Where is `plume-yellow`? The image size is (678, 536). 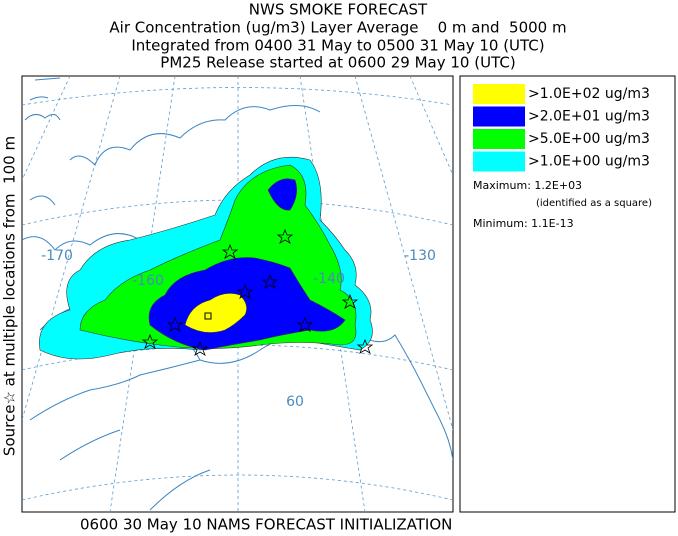
plume-yellow is located at coordinates (215, 313).